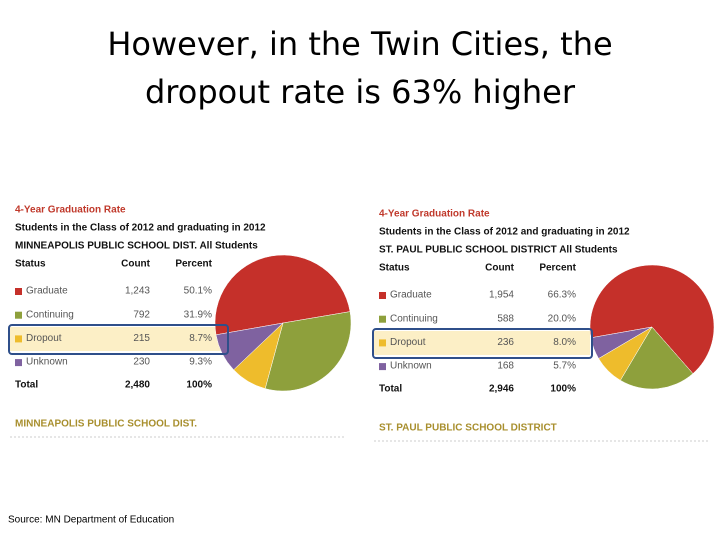 The height and width of the screenshot is (540, 720). What do you see at coordinates (137, 385) in the screenshot?
I see `total-cell: 2,480` at bounding box center [137, 385].